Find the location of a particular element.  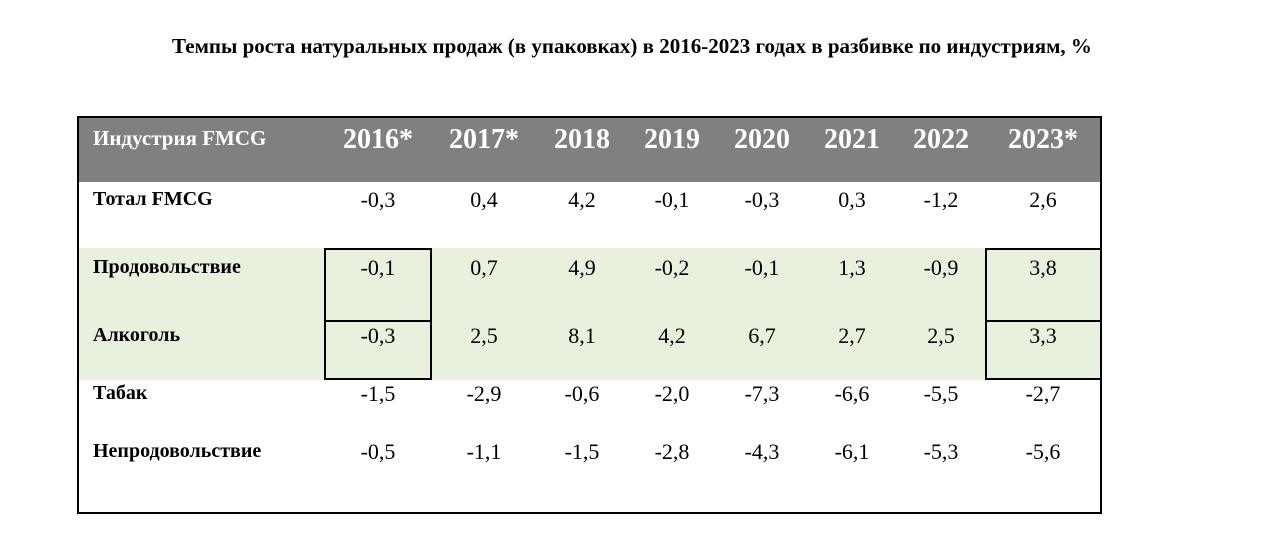

table-cell: -2,7 is located at coordinates (1043, 393).